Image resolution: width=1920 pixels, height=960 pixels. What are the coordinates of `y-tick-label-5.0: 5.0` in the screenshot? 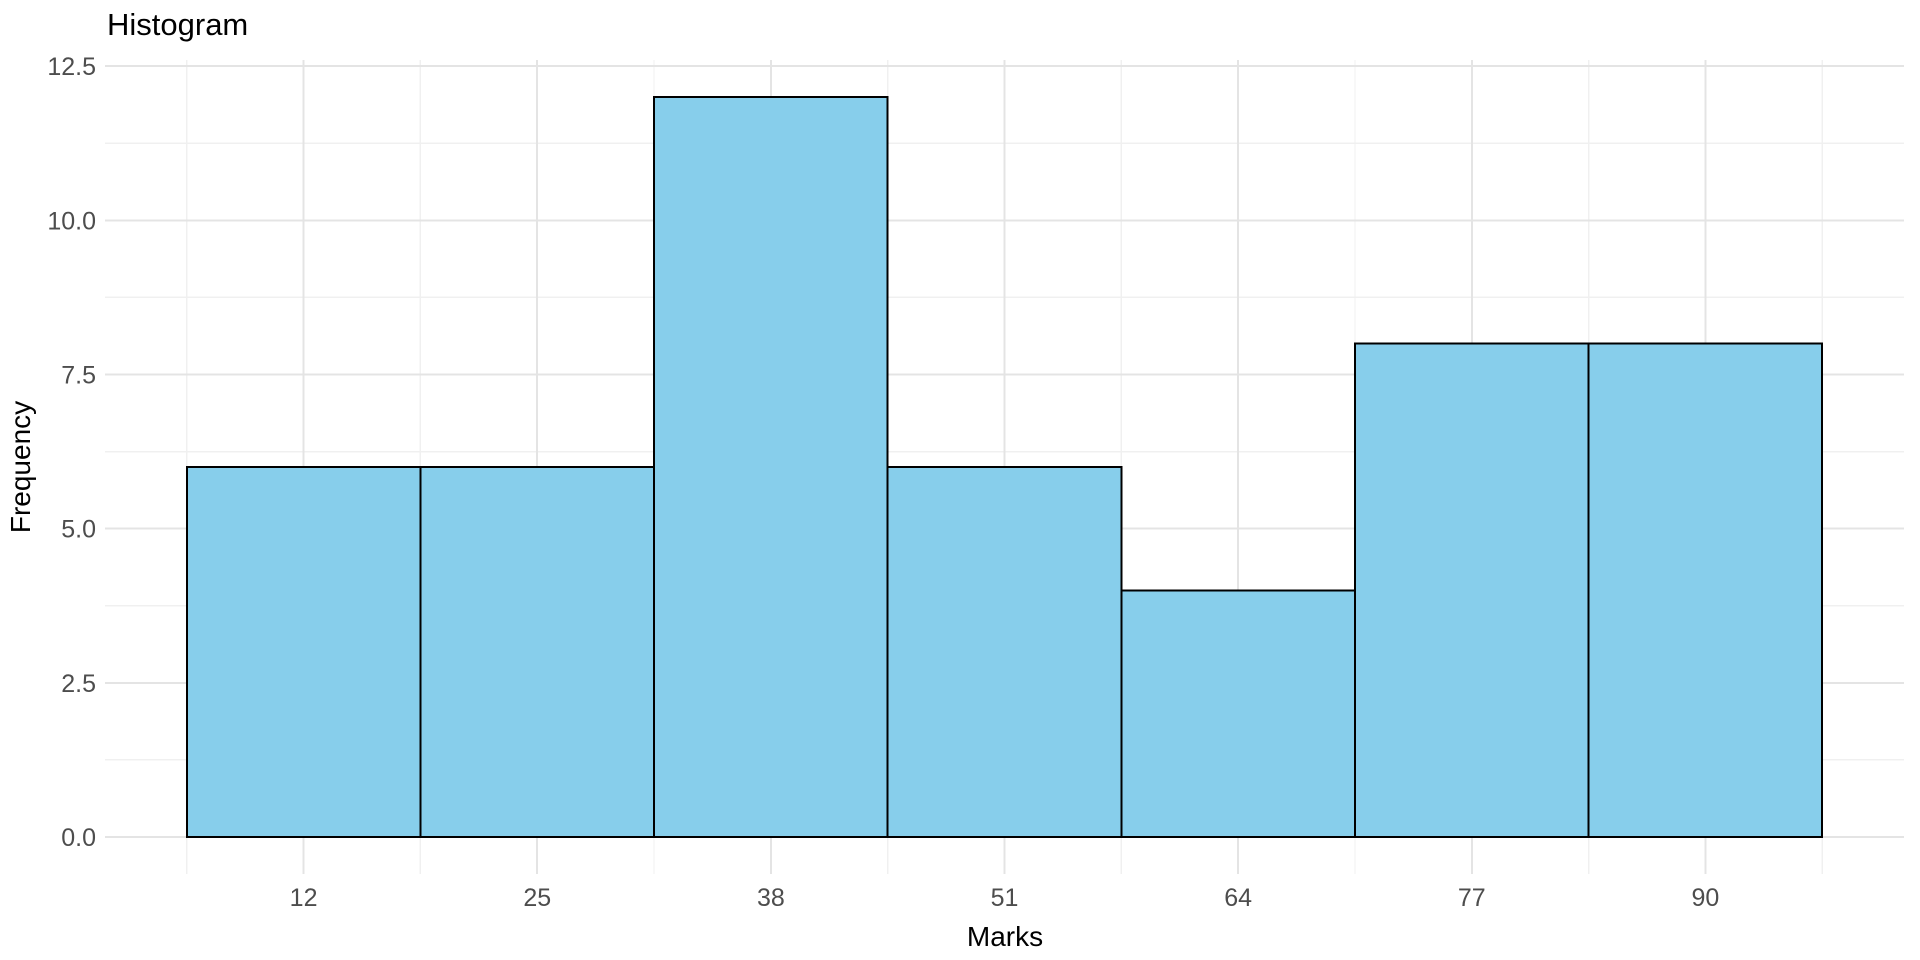 It's located at (78, 530).